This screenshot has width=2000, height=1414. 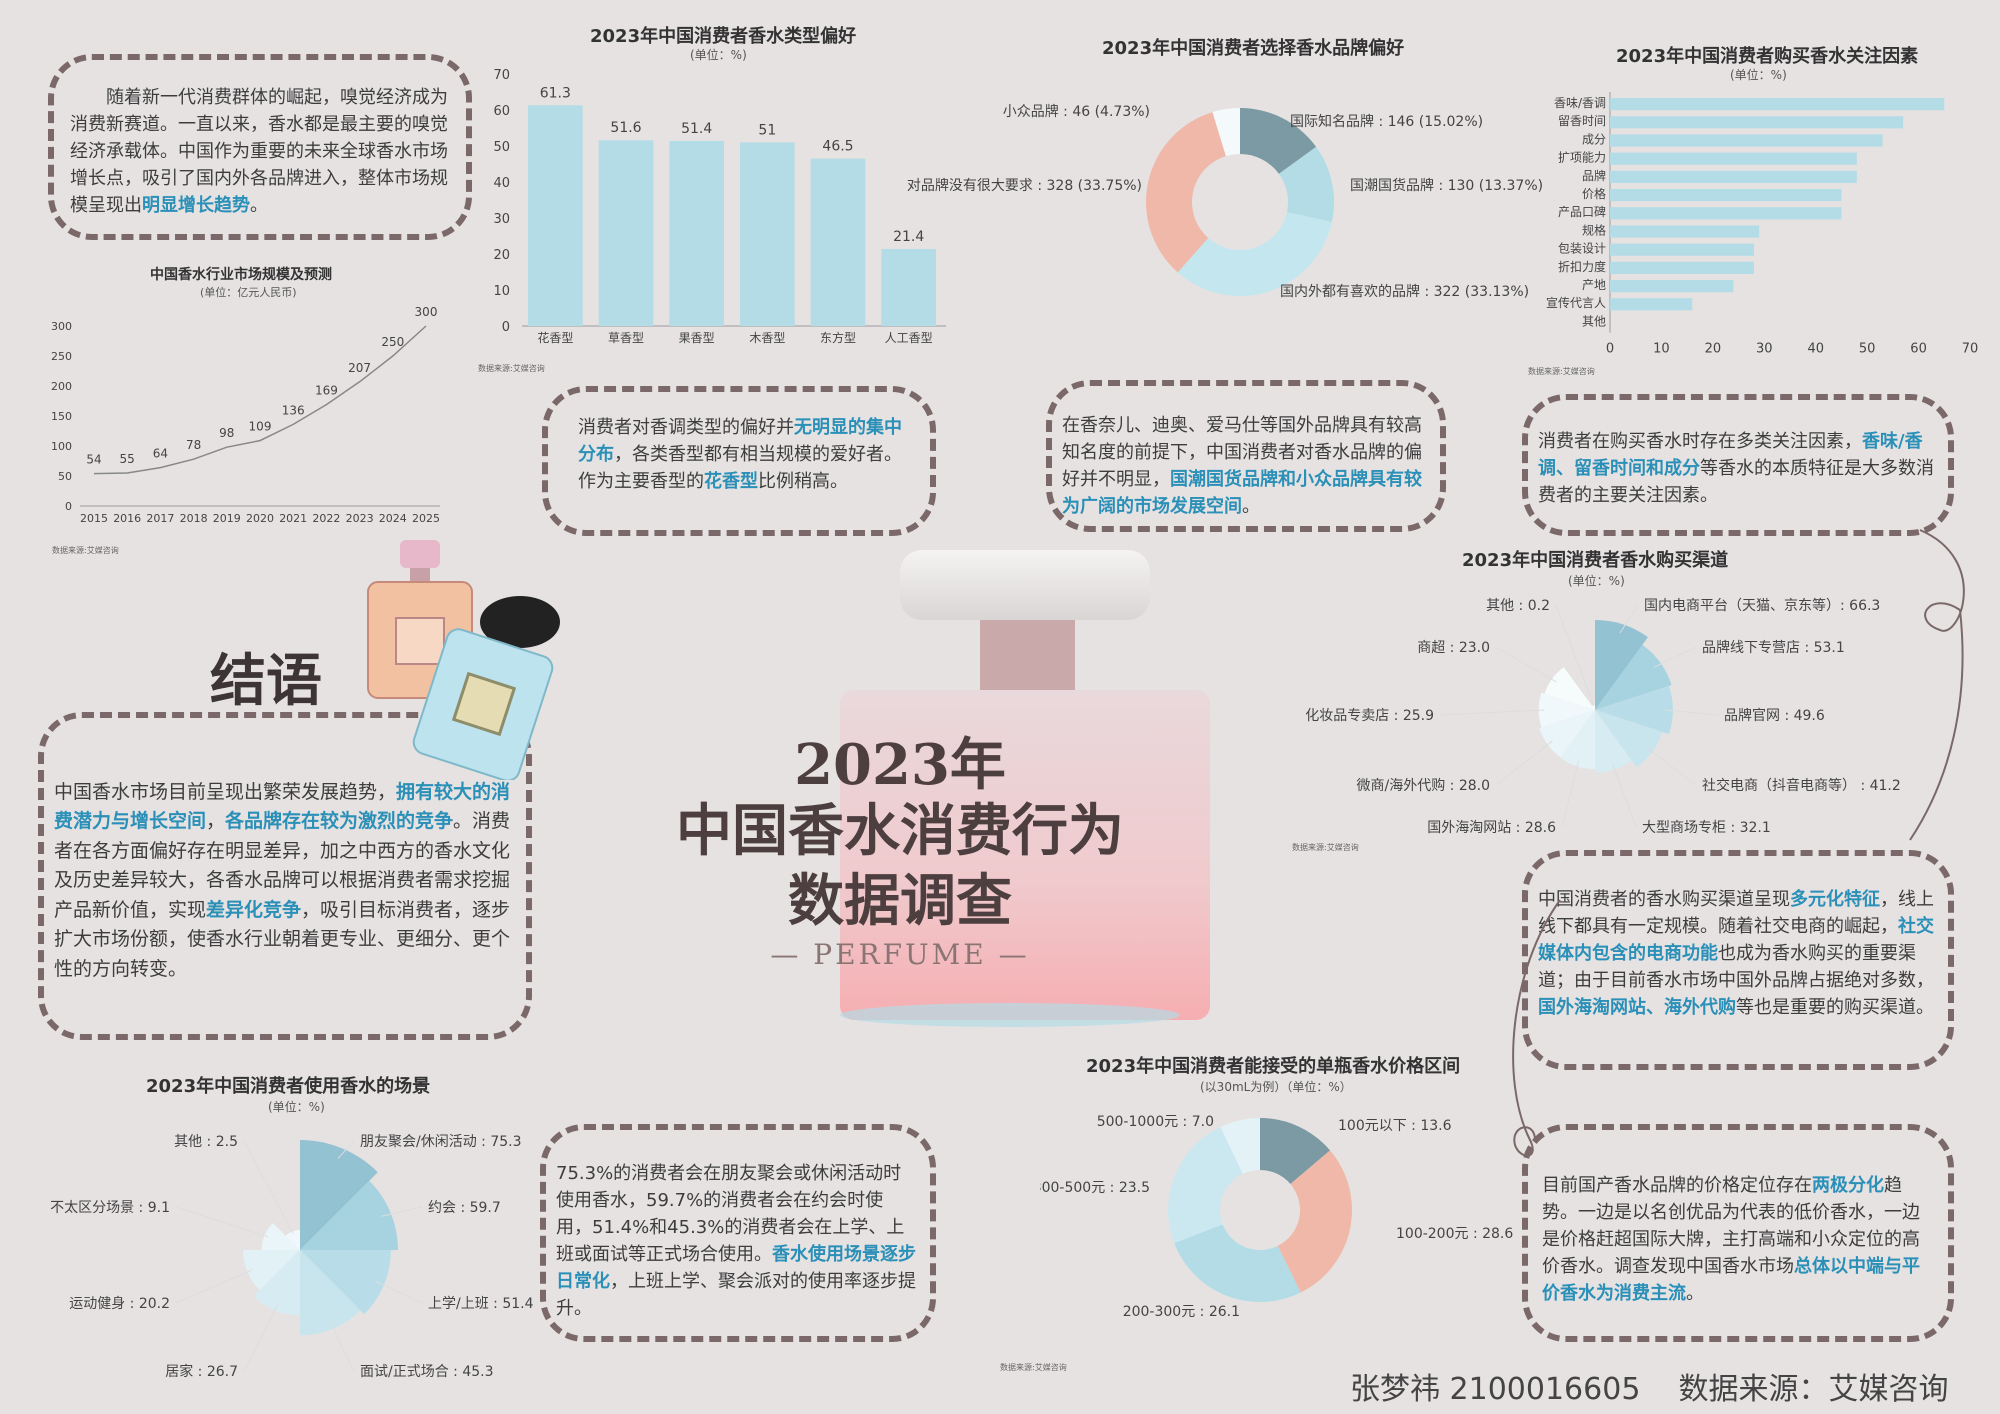 I want to click on slice-label: 其他 : 2.5, so click(x=206, y=1142).